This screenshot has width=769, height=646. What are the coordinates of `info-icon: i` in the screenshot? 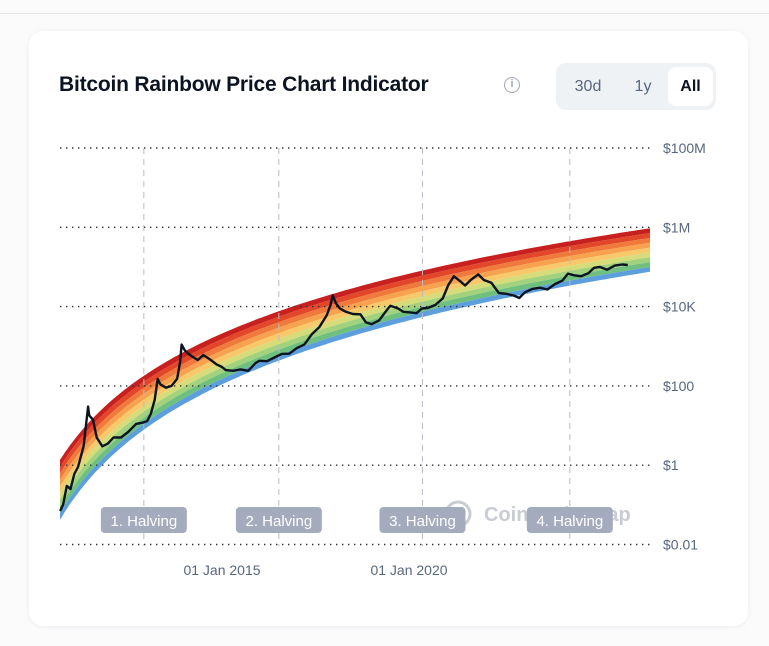 It's located at (512, 85).